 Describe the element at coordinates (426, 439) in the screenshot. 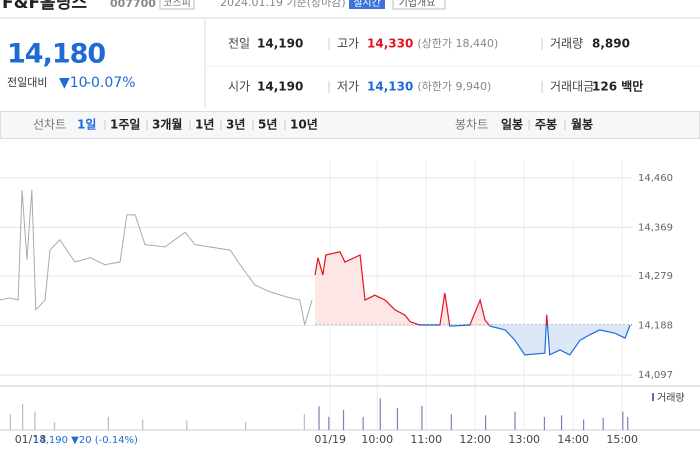

I see `x-tick-label: 11:00` at that location.